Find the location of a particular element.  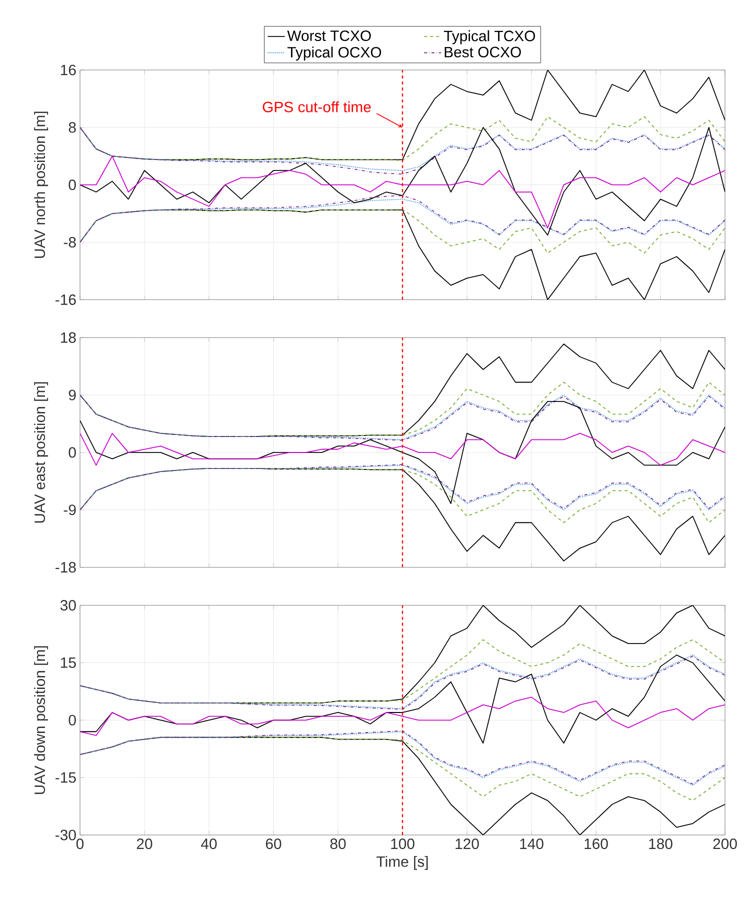

x-tick-label: 200 is located at coordinates (725, 844).